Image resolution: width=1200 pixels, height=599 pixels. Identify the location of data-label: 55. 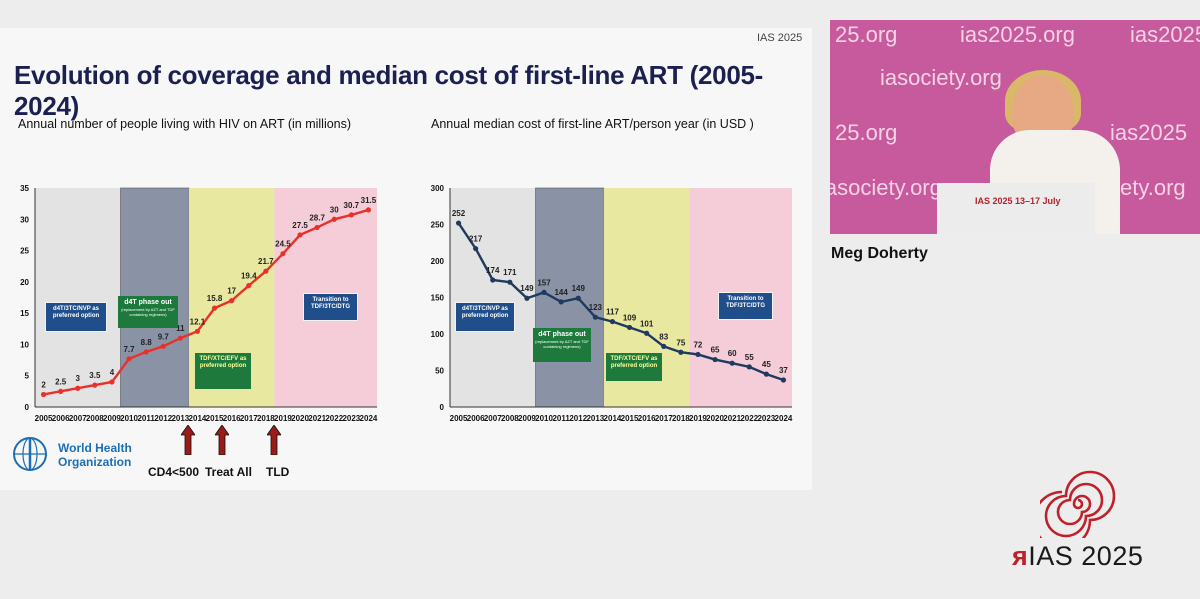
(749, 357).